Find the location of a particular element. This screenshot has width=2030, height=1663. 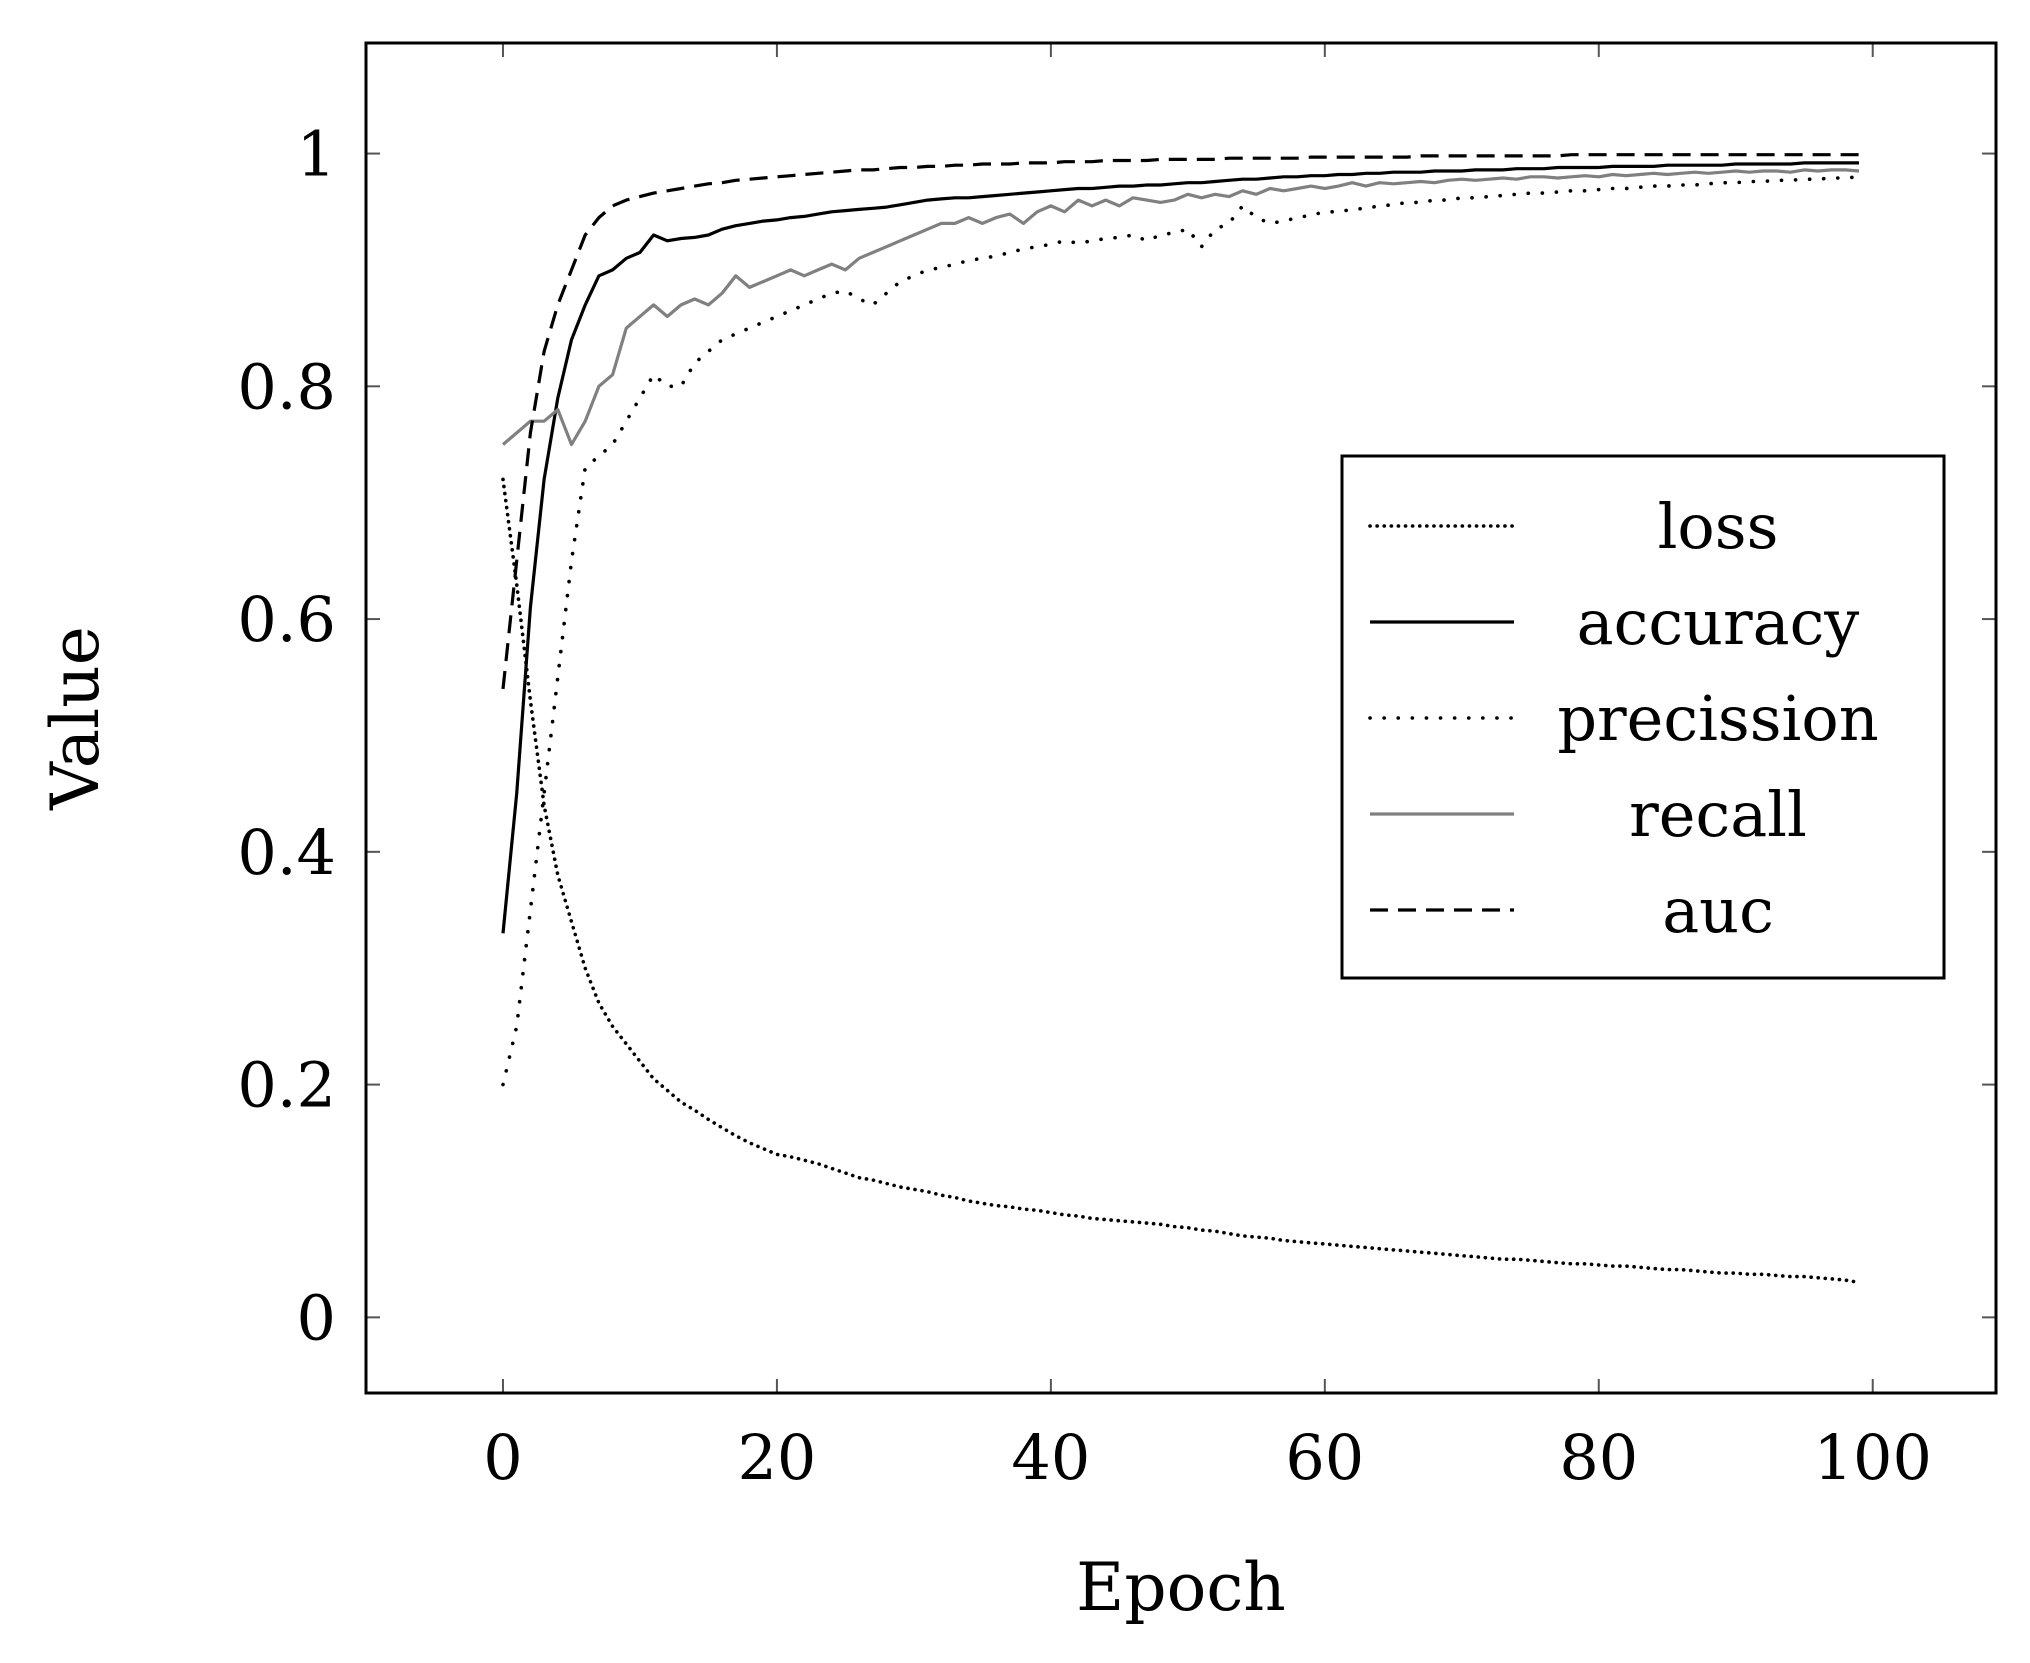

x-tick-label: 40 is located at coordinates (1050, 1457).